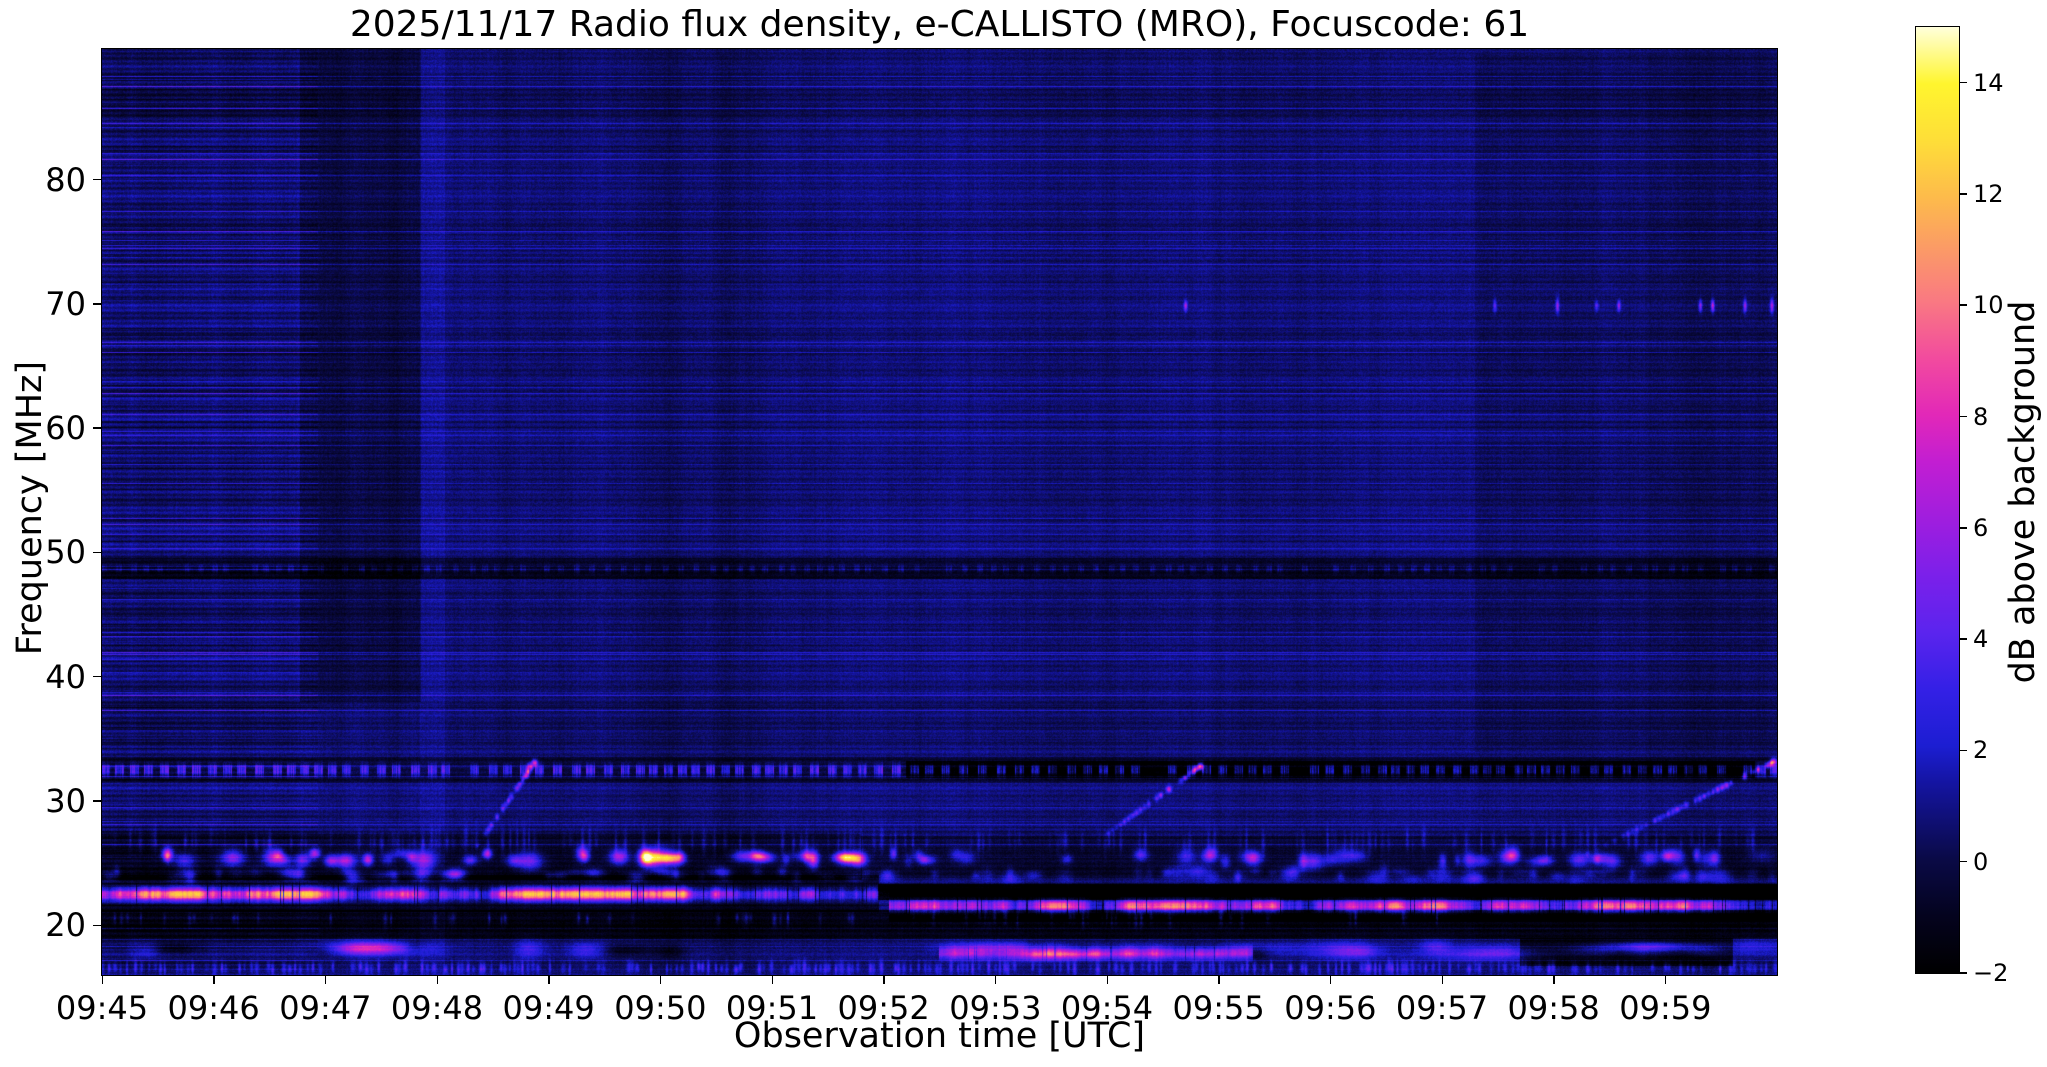  I want to click on colorbar-tick-label: 10, so click(1988, 305).